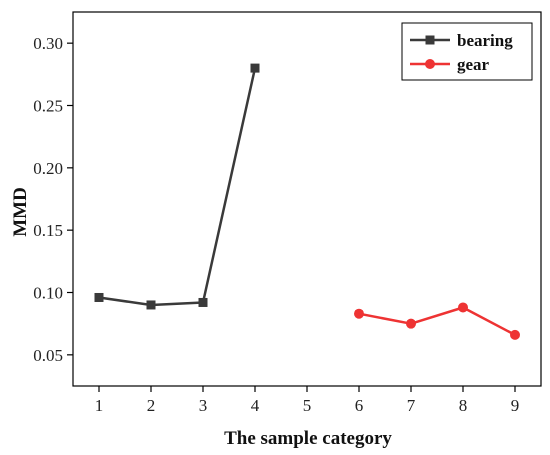 The height and width of the screenshot is (455, 550). What do you see at coordinates (463, 405) in the screenshot?
I see `x-tick-label: 8` at bounding box center [463, 405].